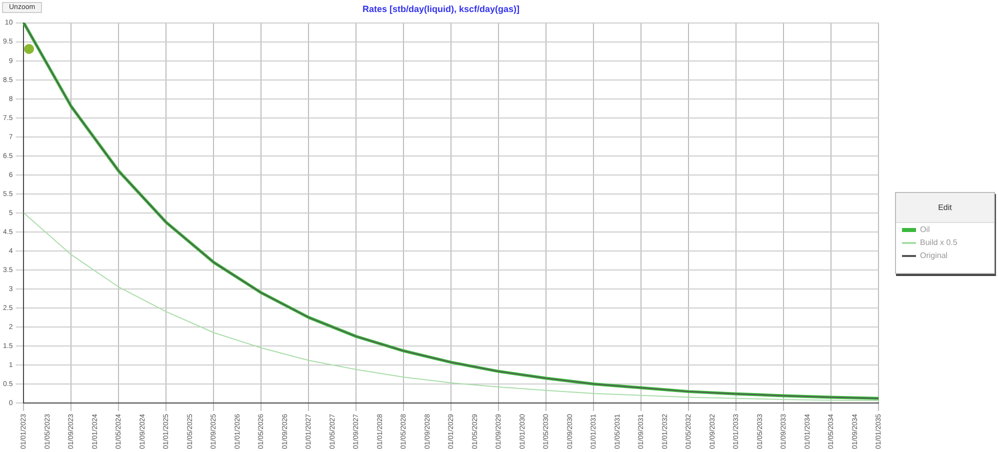  What do you see at coordinates (441, 9) in the screenshot?
I see `chart-title: Rates [stb/day(liquid), kscf/day(gas)]` at bounding box center [441, 9].